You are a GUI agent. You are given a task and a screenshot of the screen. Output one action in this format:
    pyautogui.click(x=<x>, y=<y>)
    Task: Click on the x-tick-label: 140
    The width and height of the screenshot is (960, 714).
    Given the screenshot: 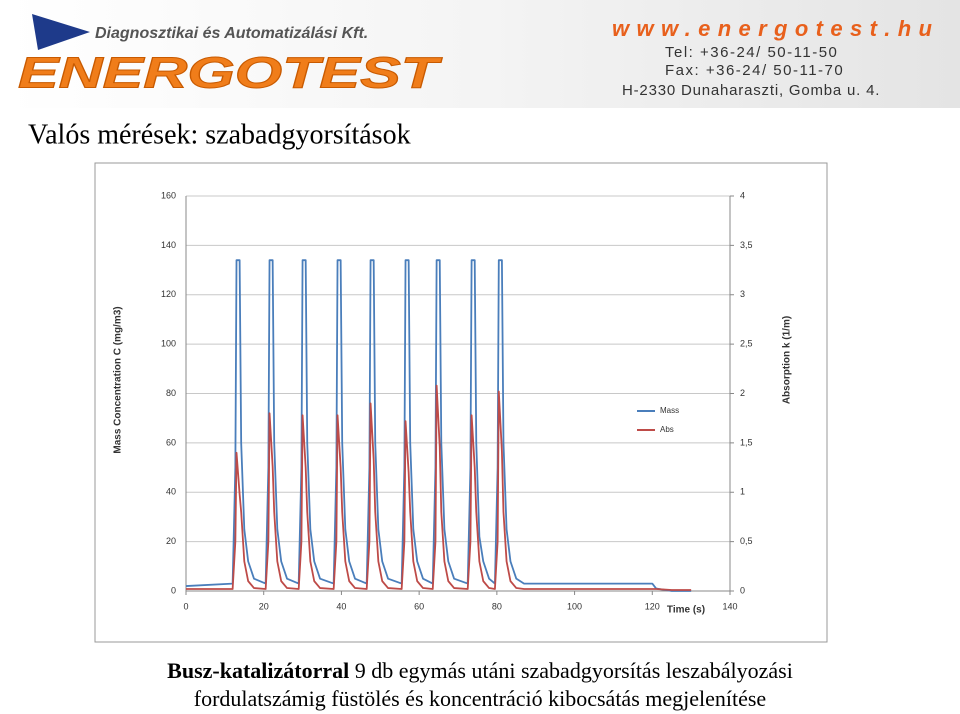 What is the action you would take?
    pyautogui.click(x=729, y=606)
    